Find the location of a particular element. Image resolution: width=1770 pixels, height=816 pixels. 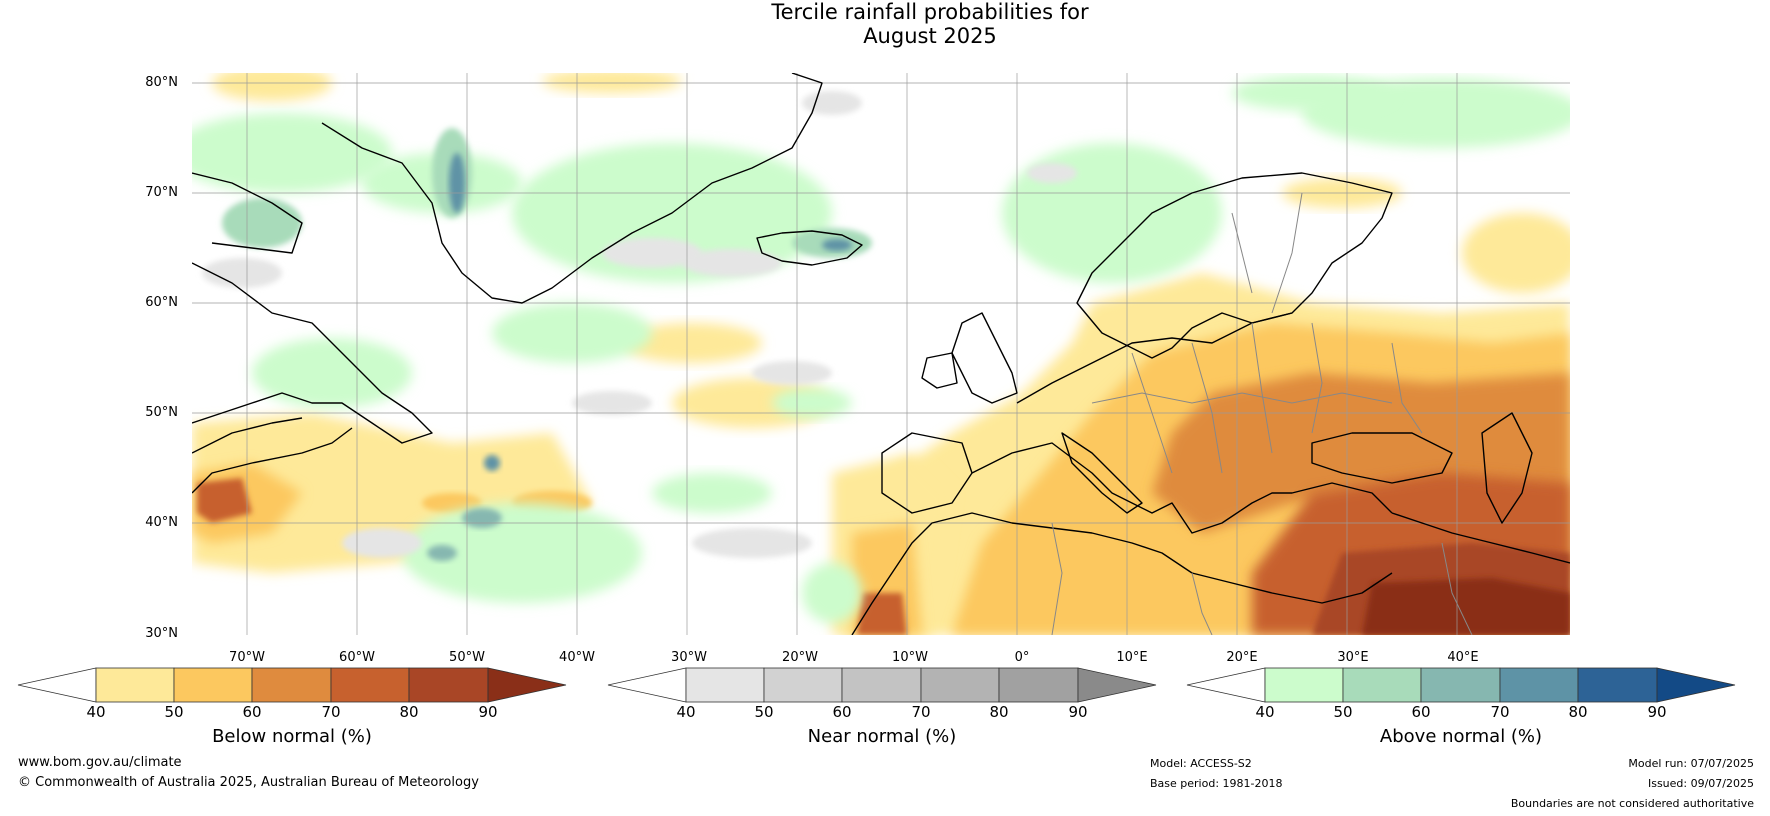

below-cbar-max-extension is located at coordinates (527, 685).